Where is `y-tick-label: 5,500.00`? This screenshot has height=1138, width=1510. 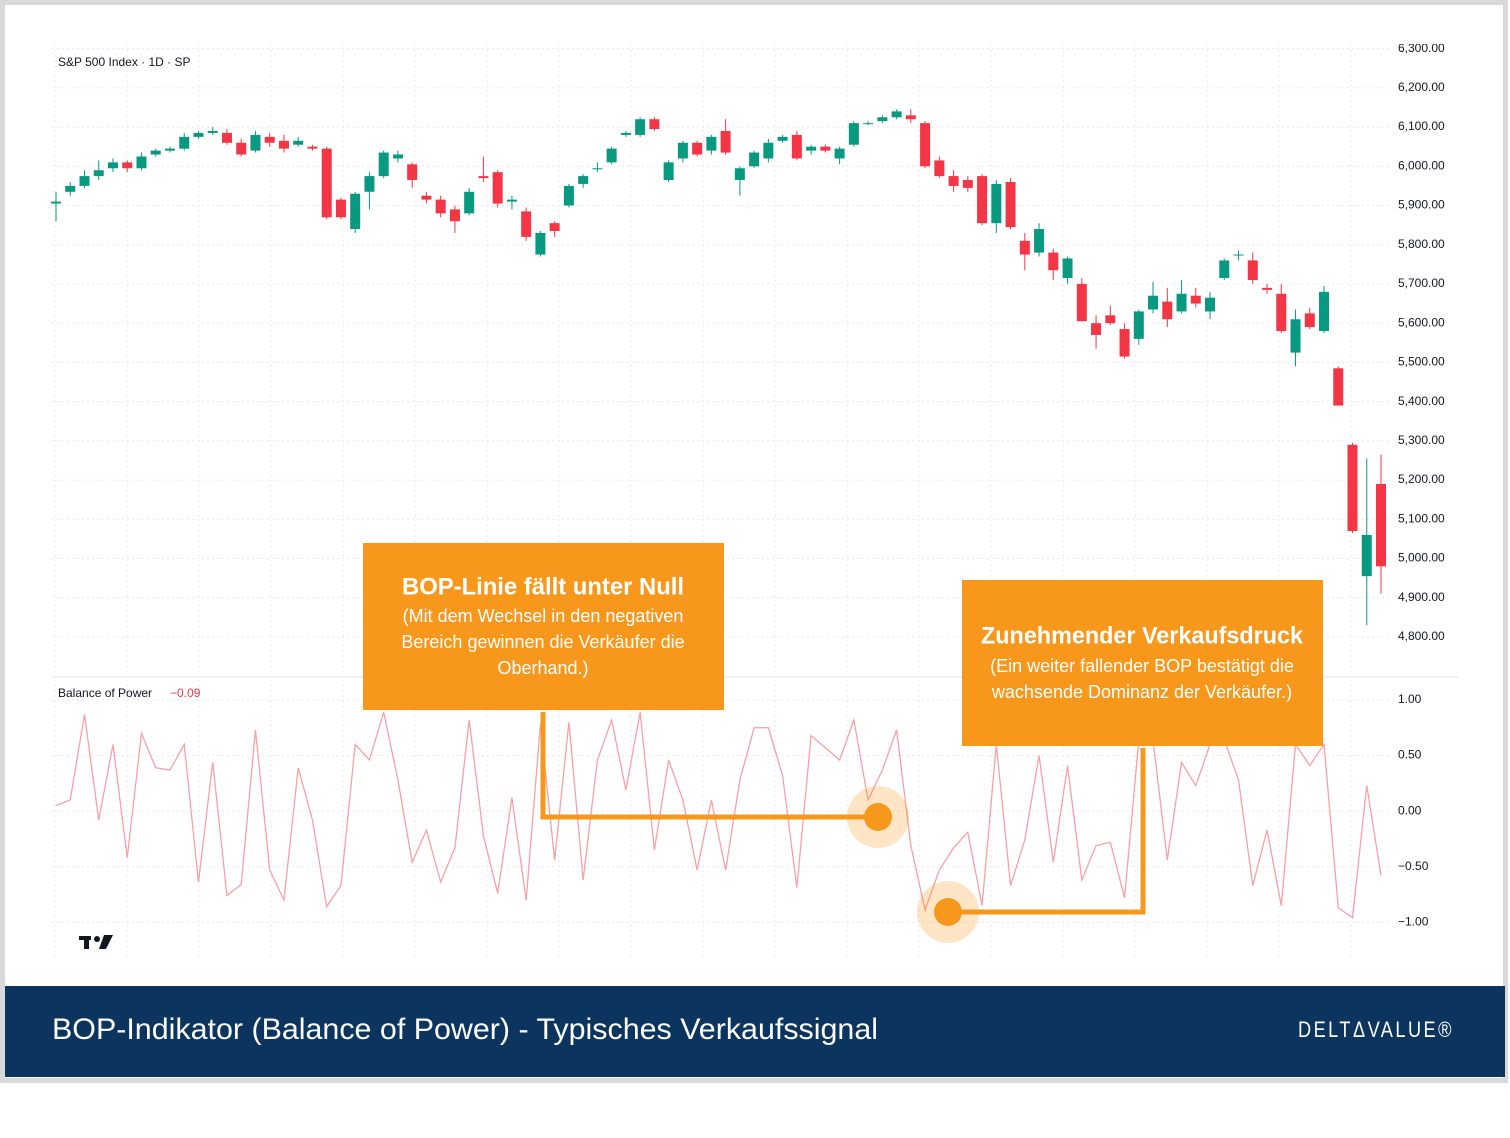
y-tick-label: 5,500.00 is located at coordinates (1421, 362).